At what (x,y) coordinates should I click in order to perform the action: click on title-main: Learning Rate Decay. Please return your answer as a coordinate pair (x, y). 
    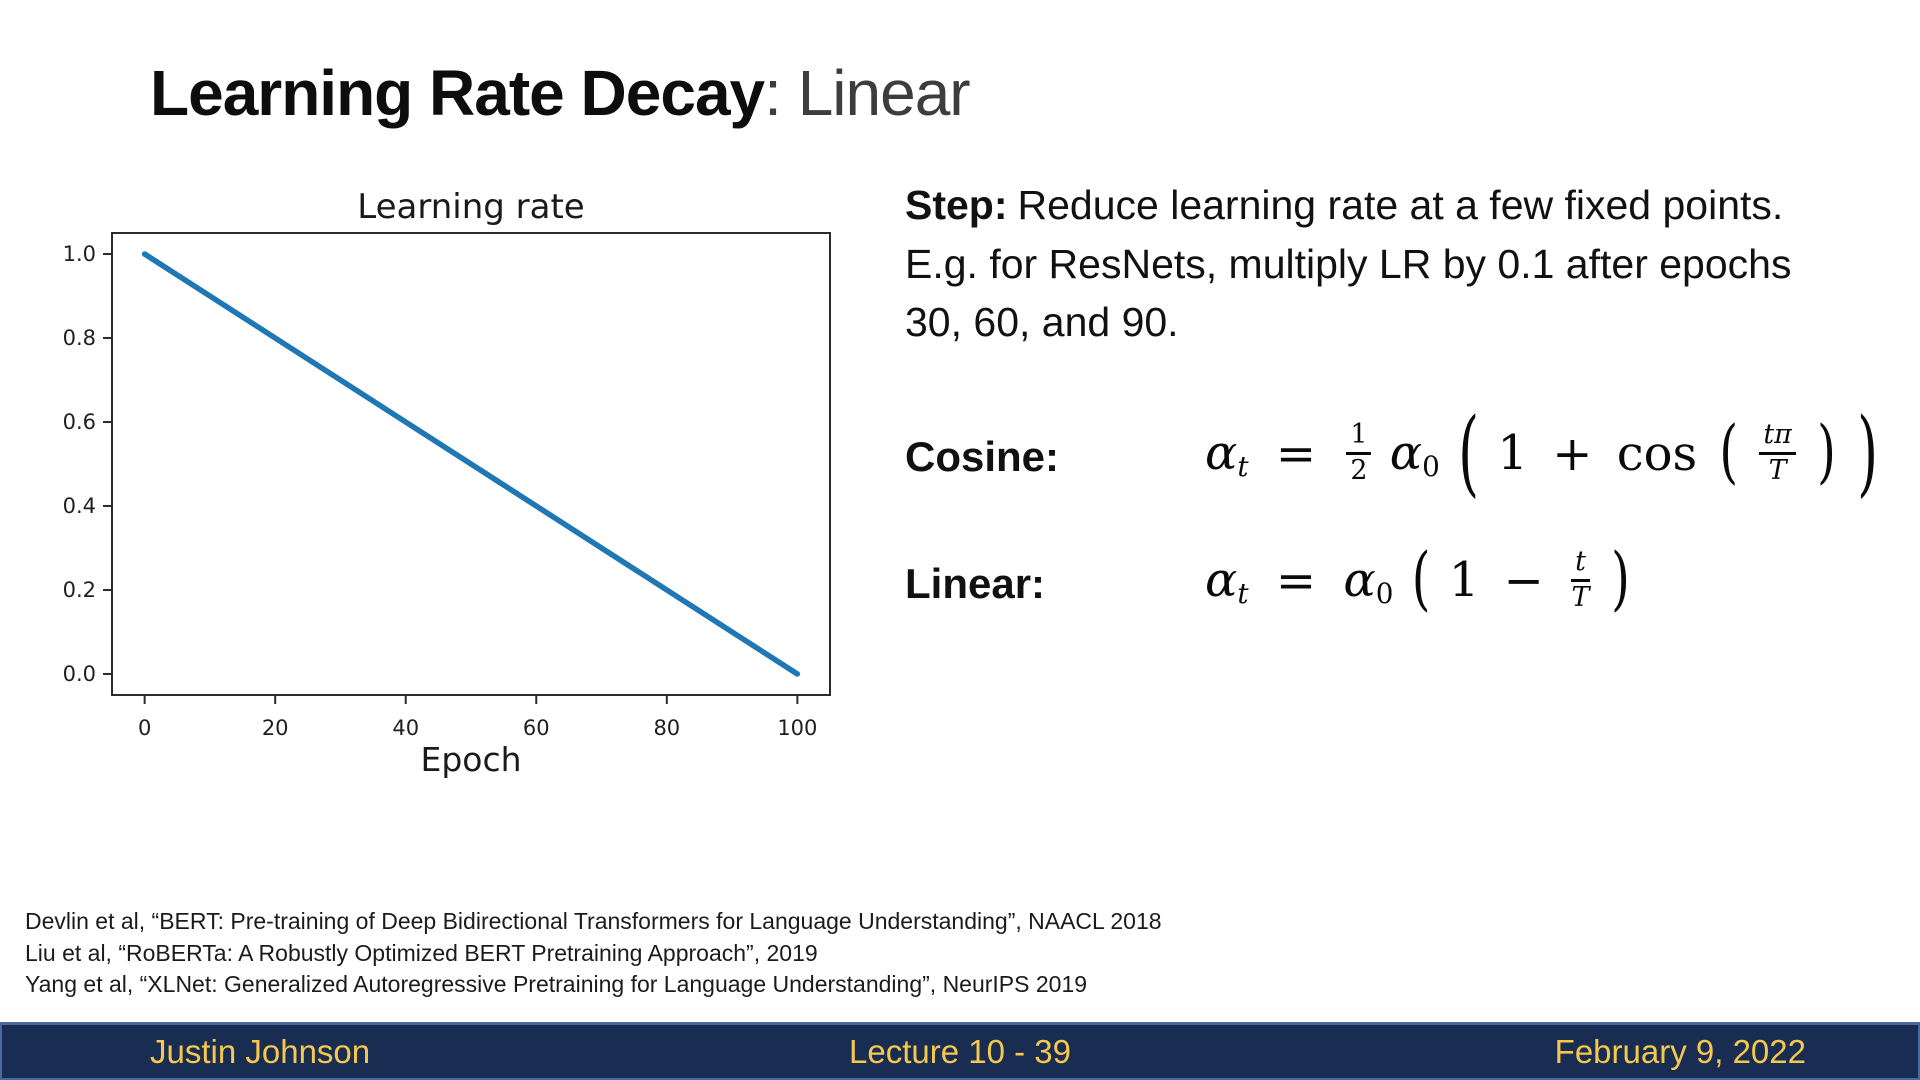
    Looking at the image, I should click on (457, 93).